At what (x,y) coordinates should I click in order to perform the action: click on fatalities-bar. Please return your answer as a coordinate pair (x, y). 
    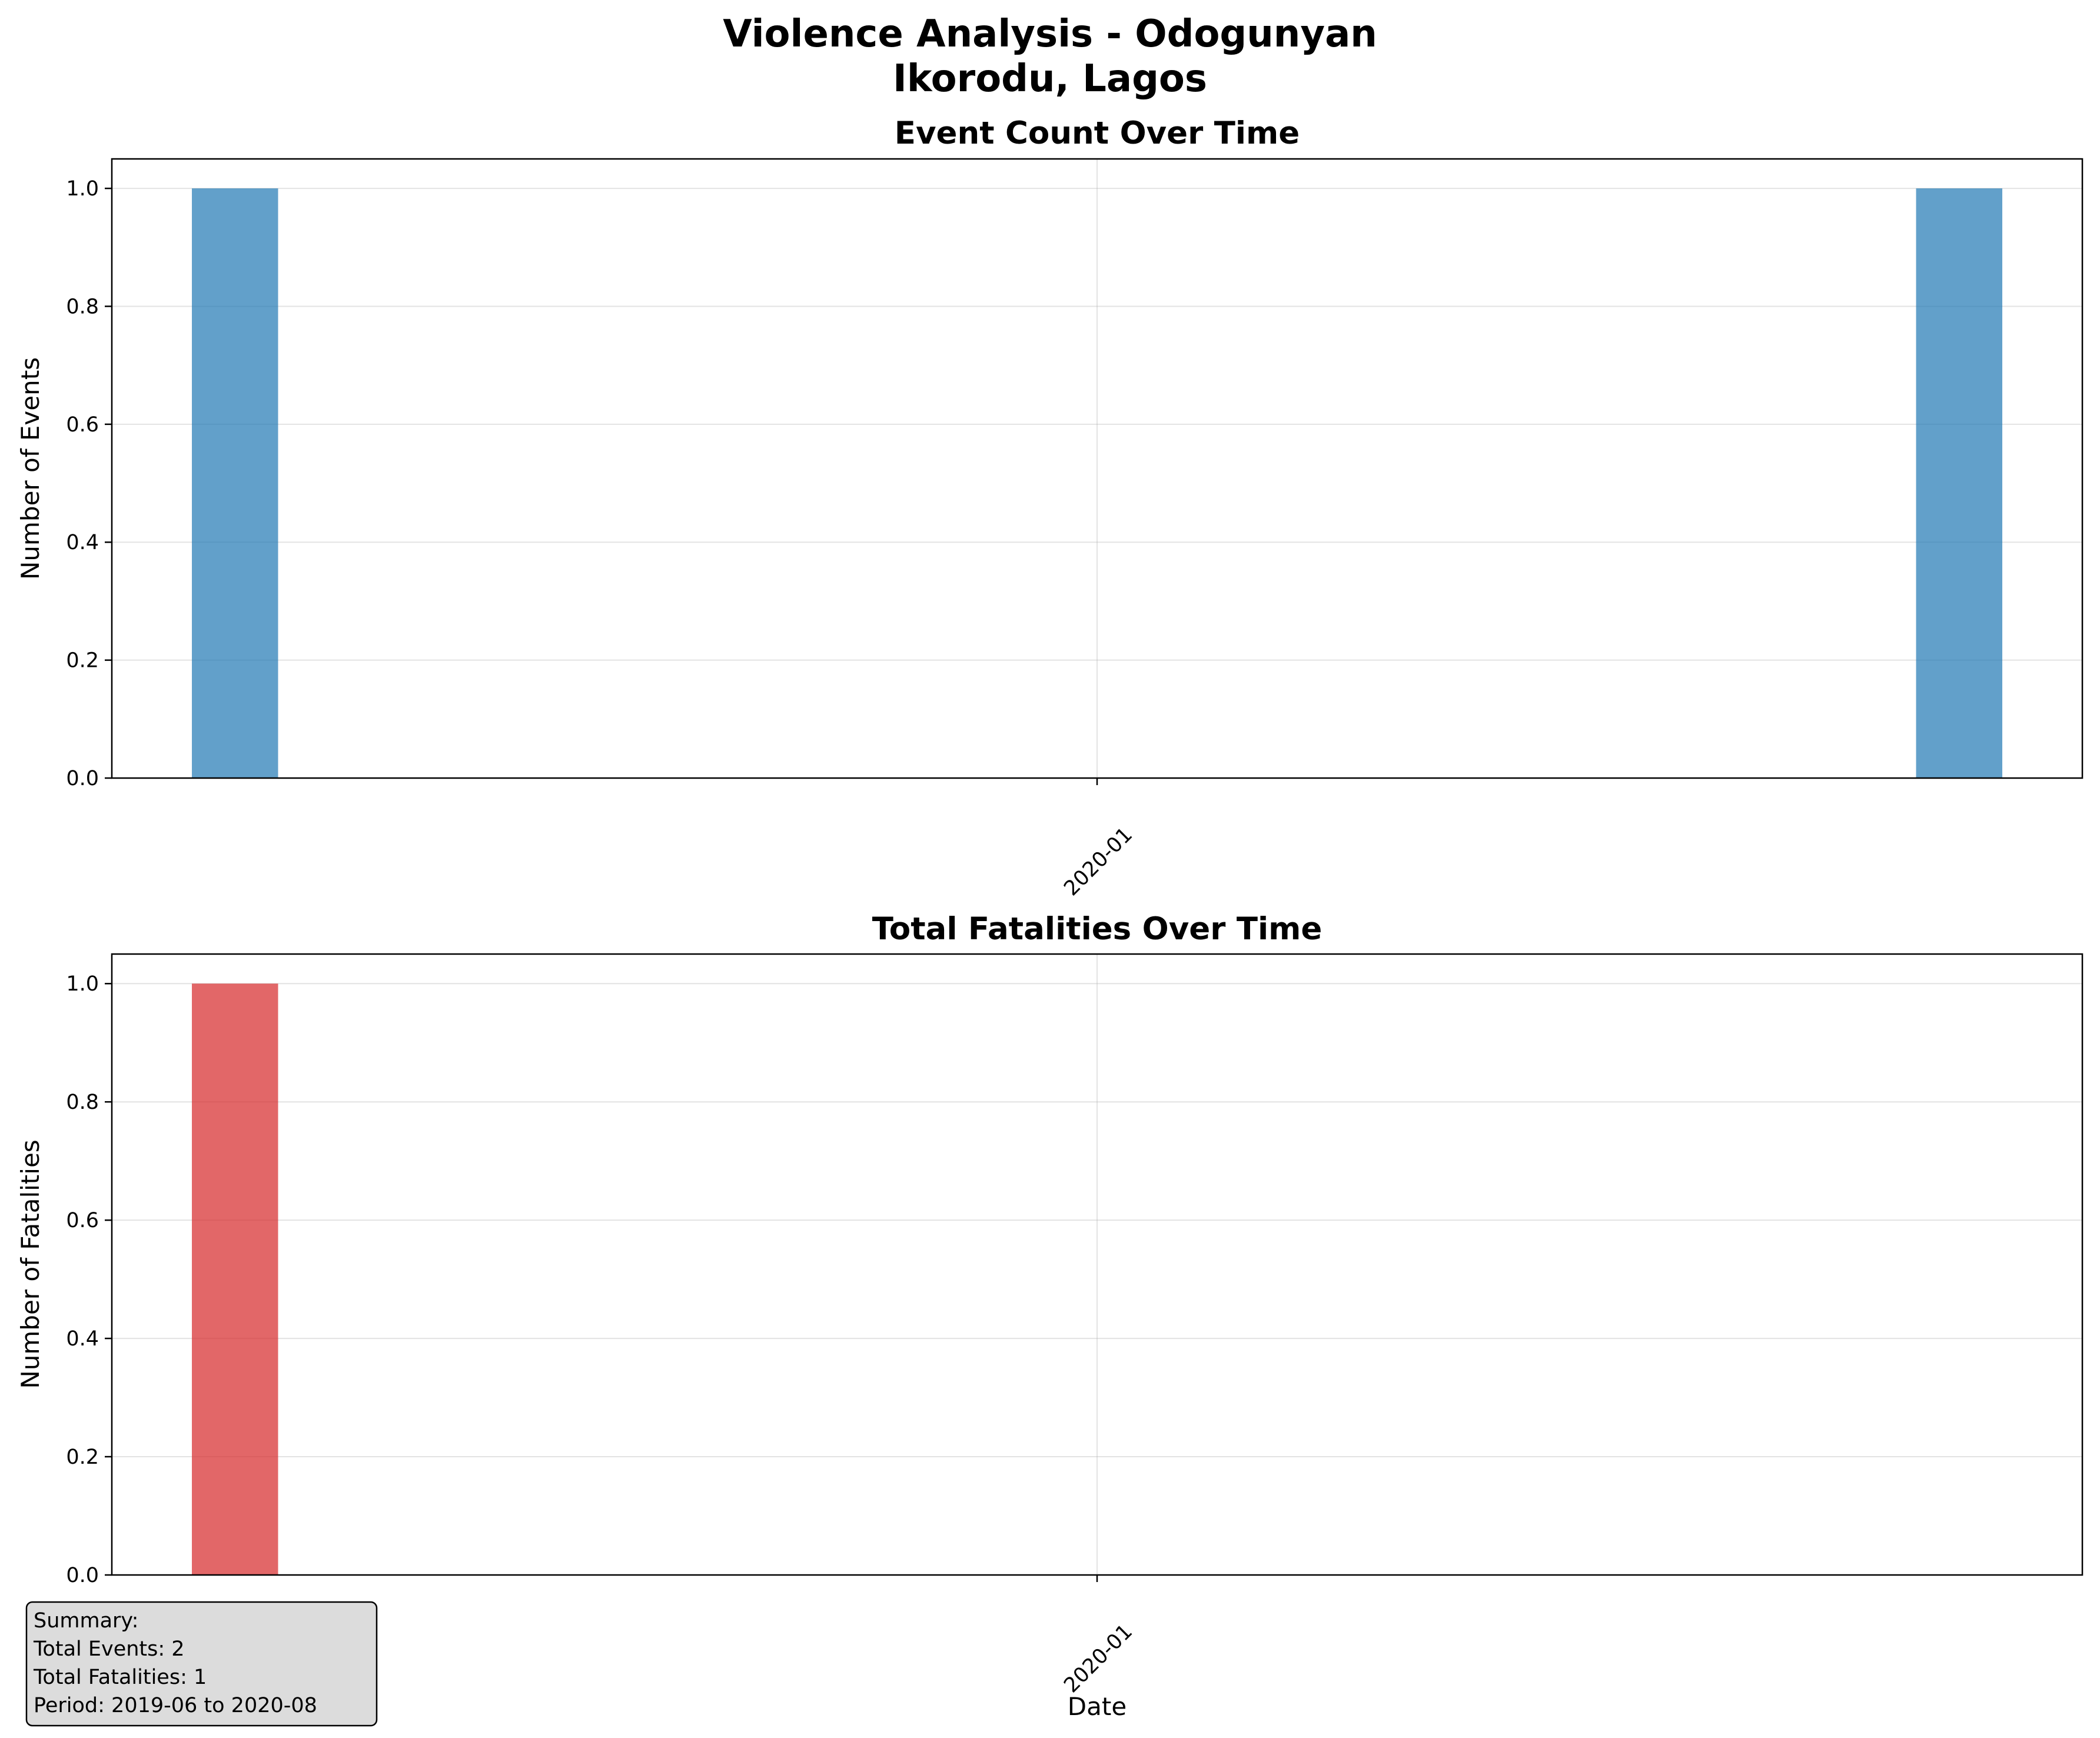
    Looking at the image, I should click on (235, 1279).